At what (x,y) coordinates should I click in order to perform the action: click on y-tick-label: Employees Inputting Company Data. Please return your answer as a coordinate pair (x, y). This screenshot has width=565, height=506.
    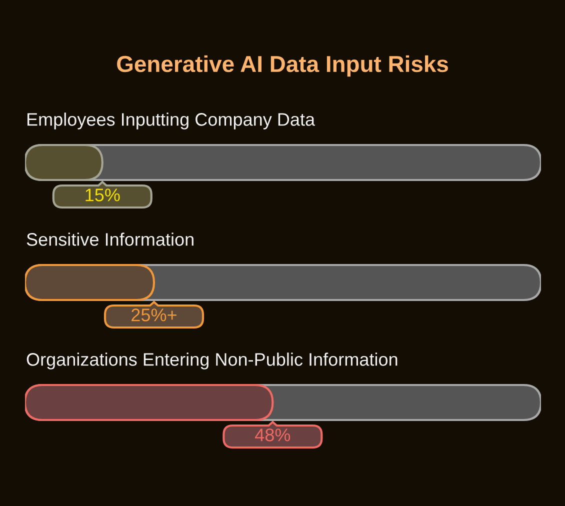
    Looking at the image, I should click on (171, 121).